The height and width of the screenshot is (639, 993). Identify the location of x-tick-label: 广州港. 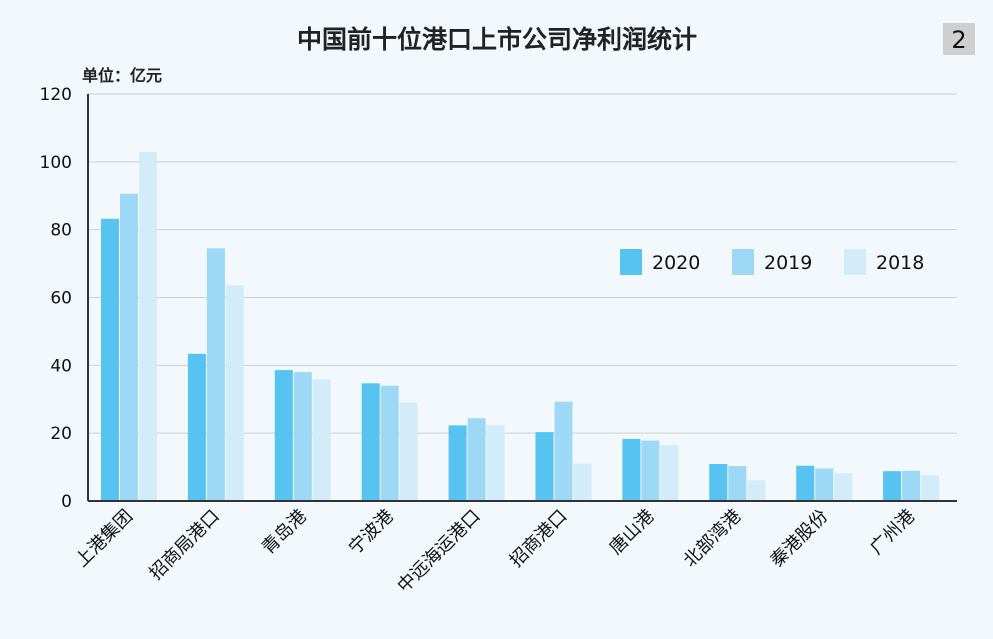
(892, 532).